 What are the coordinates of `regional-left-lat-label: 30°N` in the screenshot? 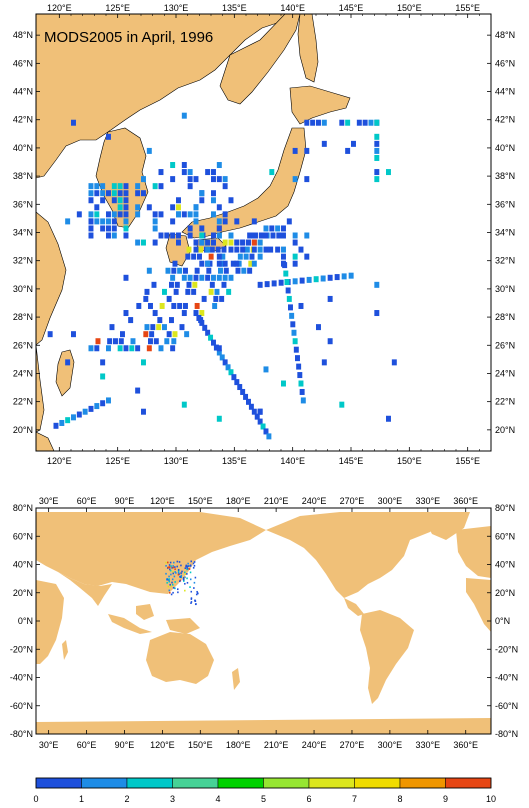 It's located at (23, 289).